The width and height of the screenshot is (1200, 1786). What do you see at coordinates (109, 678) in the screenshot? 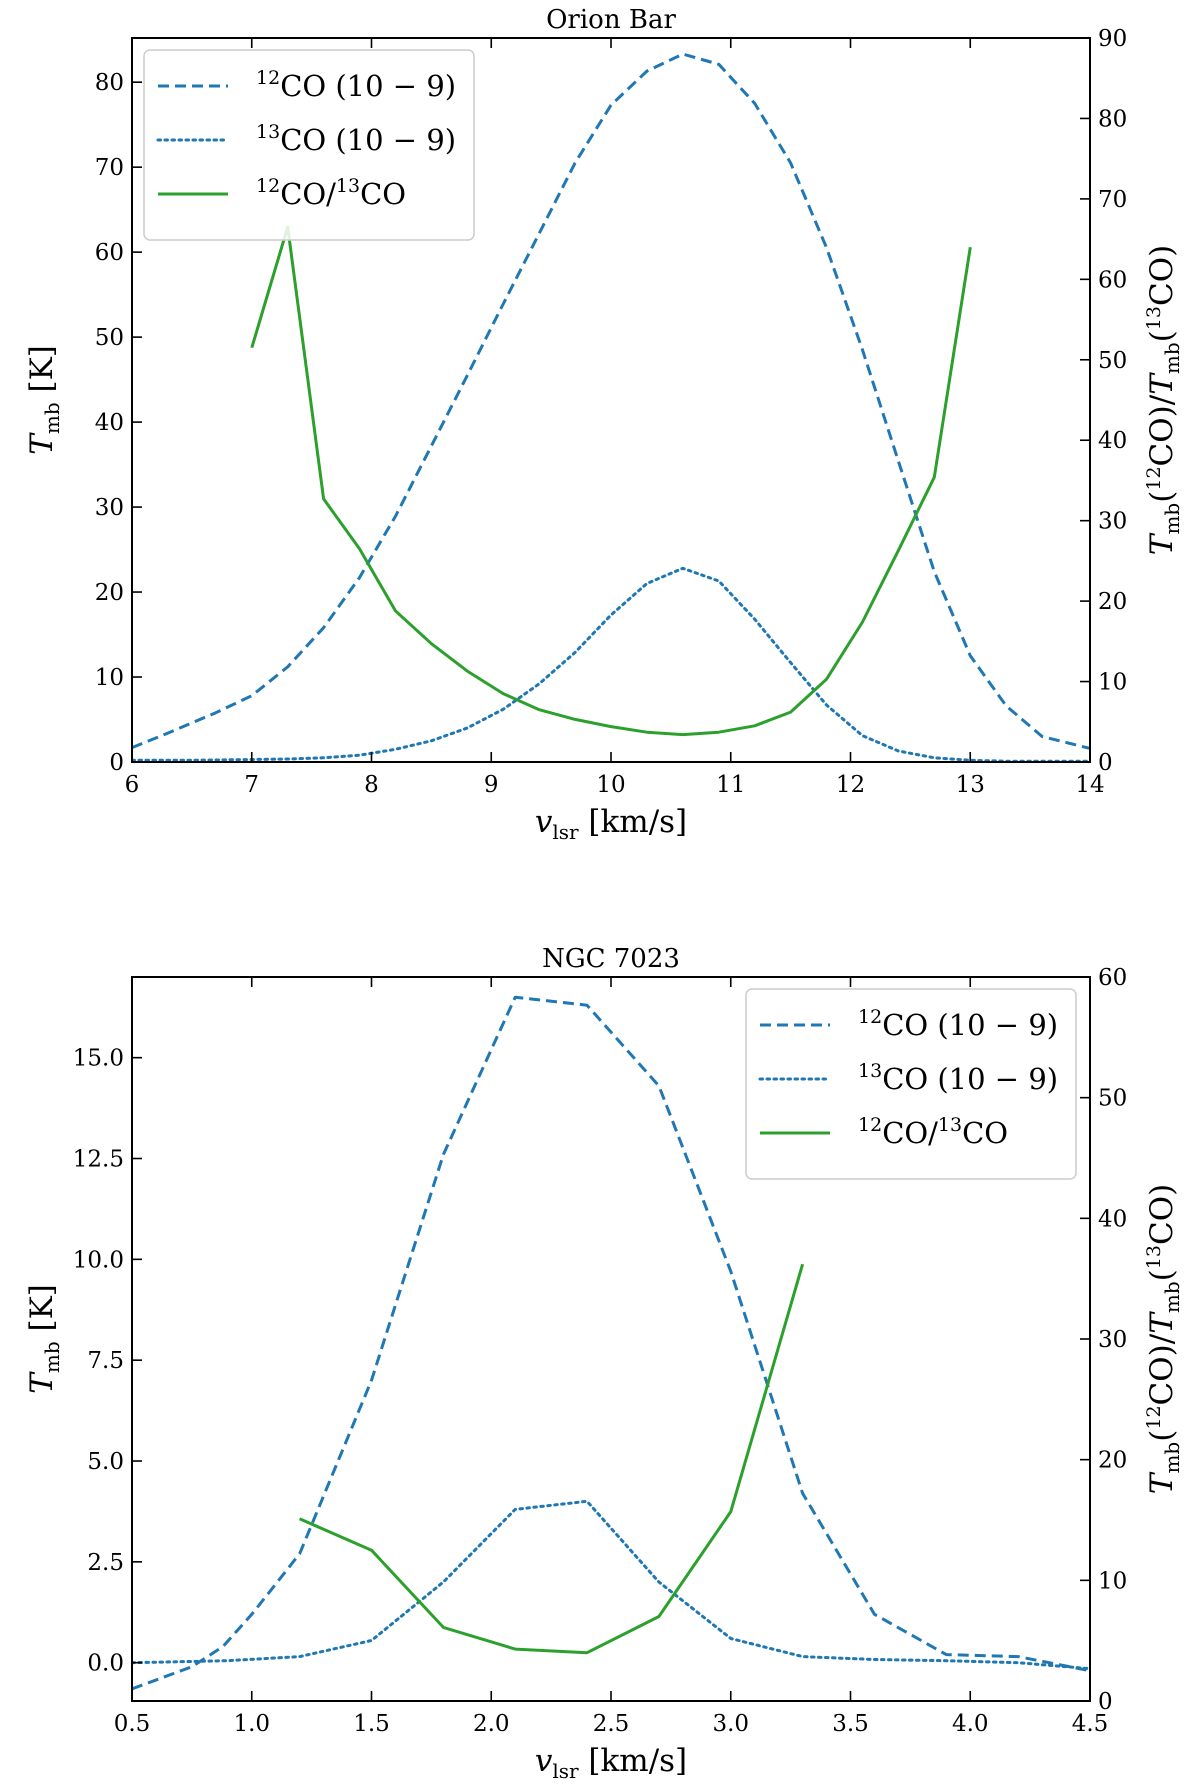
I see `y-tick-label: 10` at bounding box center [109, 678].